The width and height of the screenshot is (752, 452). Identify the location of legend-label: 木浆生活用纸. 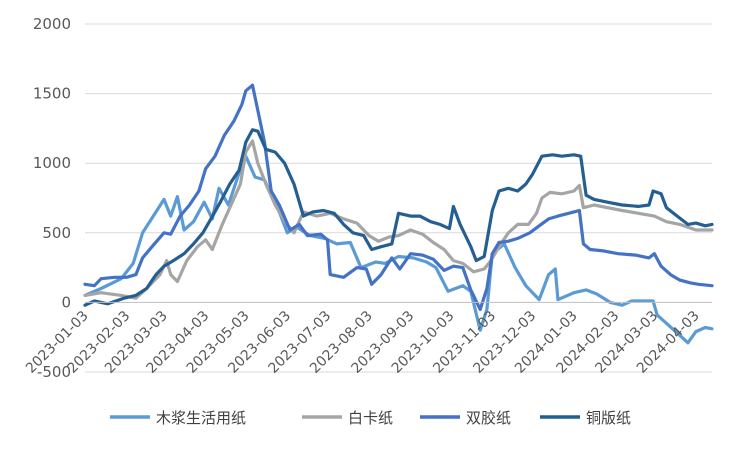
(201, 418).